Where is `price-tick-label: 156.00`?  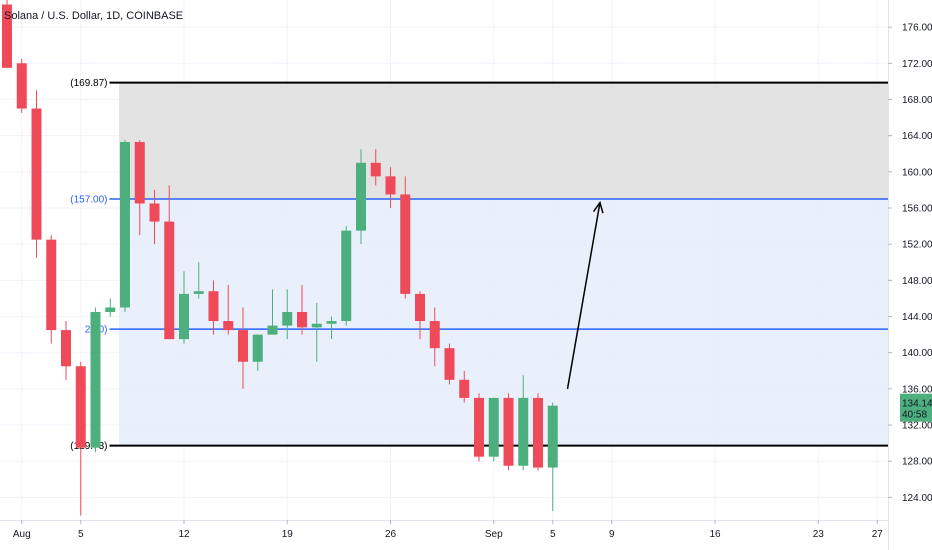 price-tick-label: 156.00 is located at coordinates (917, 209).